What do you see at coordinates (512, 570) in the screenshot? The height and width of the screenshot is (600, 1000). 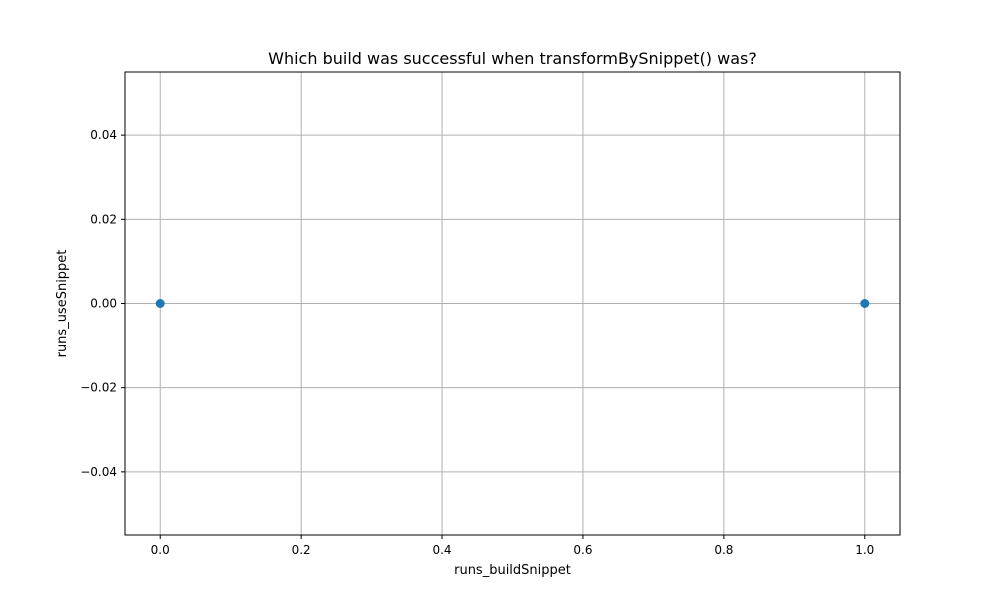 I see `x-axis-label: runs_buildSnippet` at bounding box center [512, 570].